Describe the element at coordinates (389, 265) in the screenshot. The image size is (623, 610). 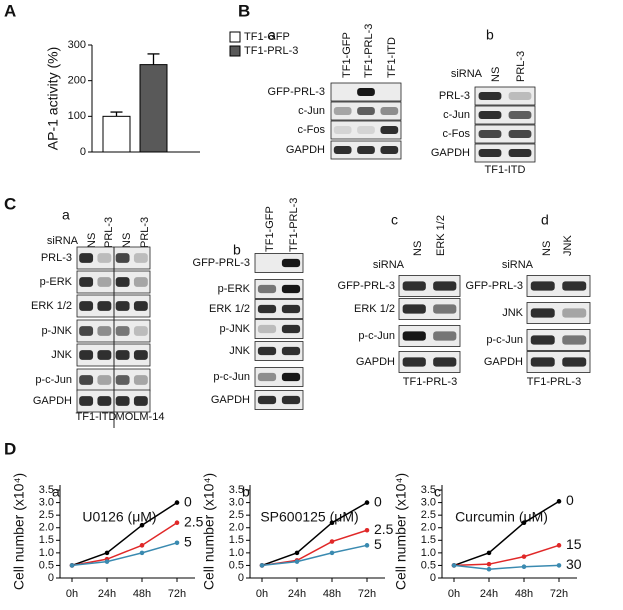
I see `sirna-label: siRNA` at that location.